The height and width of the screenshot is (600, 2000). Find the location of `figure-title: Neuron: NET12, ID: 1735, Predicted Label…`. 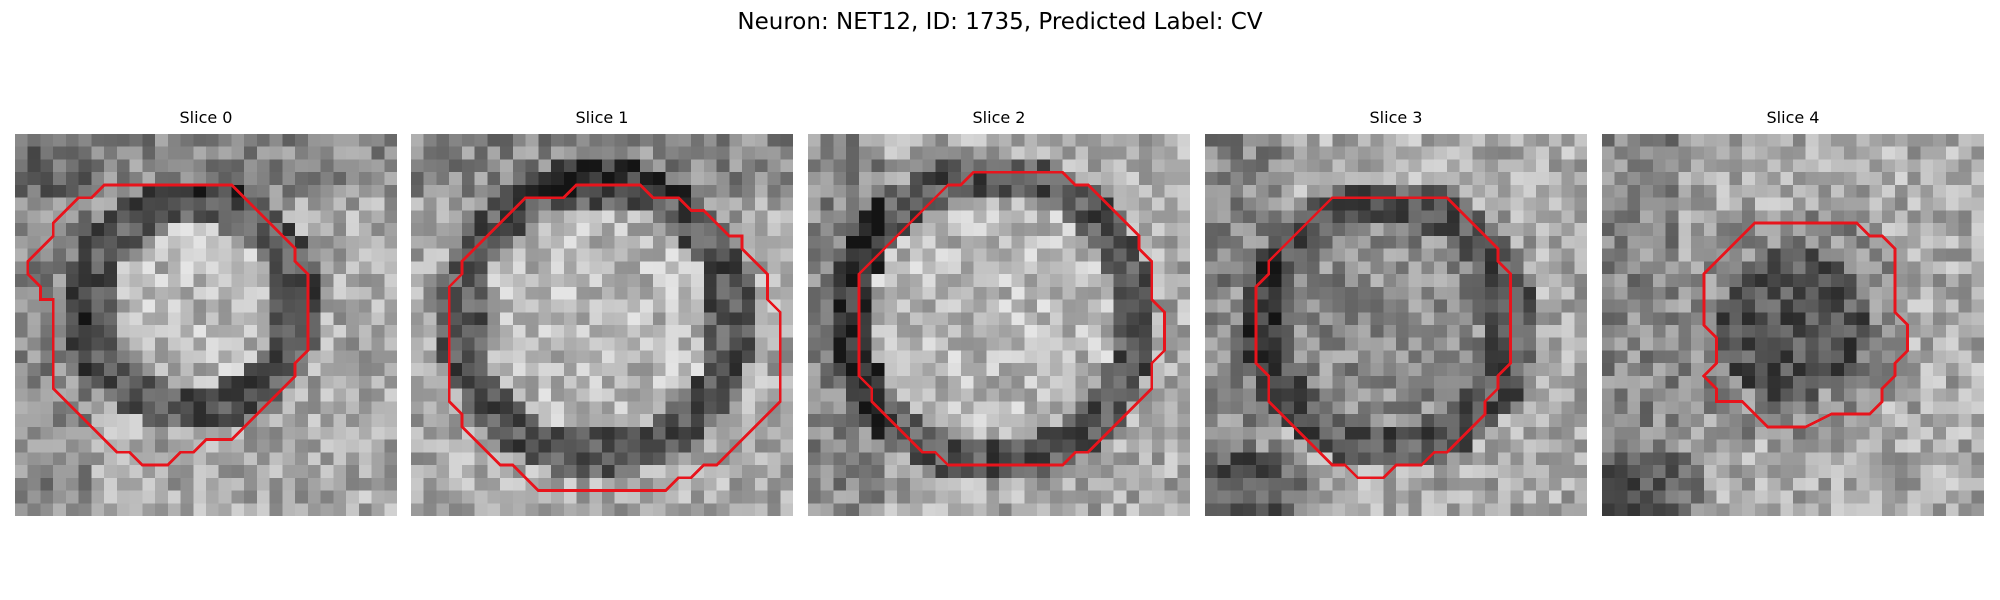

figure-title: Neuron: NET12, ID: 1735, Predicted Label… is located at coordinates (1000, 22).